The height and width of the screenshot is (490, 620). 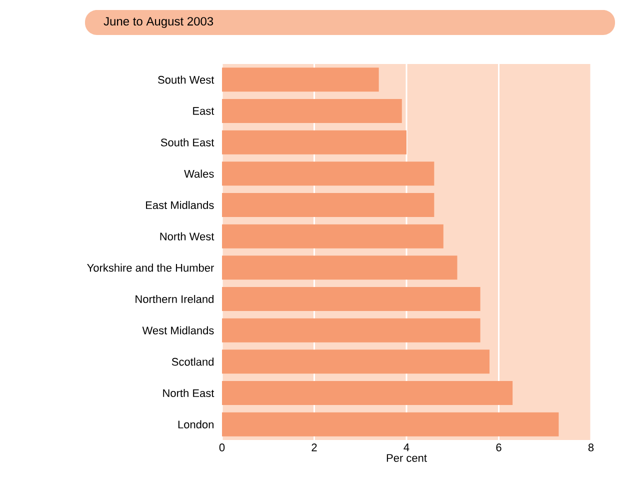 What do you see at coordinates (150, 268) in the screenshot?
I see `y-tick-label: Yorkshire and the Humber` at bounding box center [150, 268].